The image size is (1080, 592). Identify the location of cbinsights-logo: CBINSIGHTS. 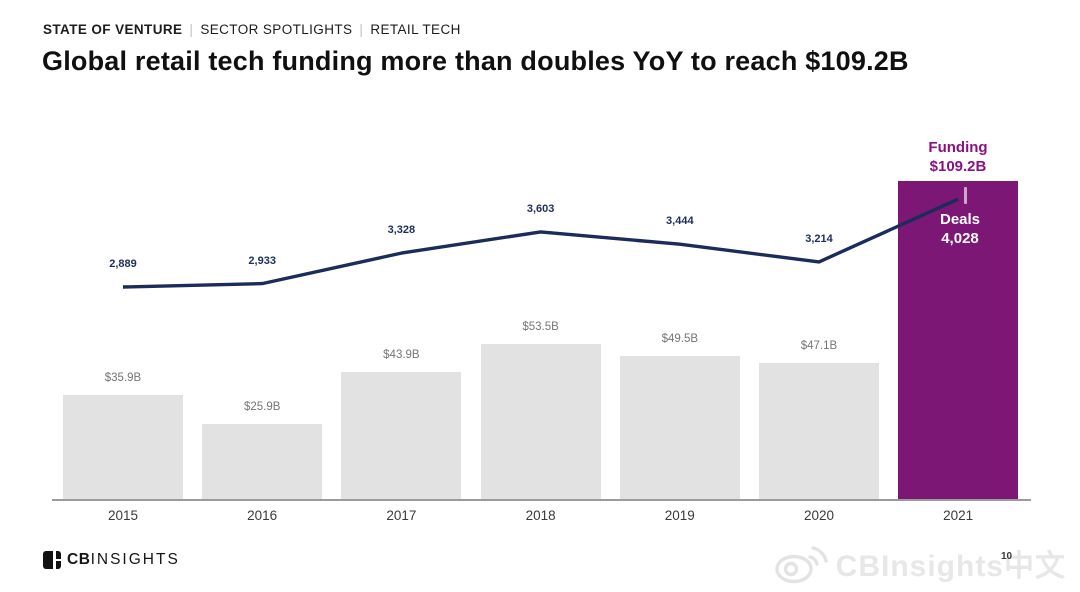
(111, 560).